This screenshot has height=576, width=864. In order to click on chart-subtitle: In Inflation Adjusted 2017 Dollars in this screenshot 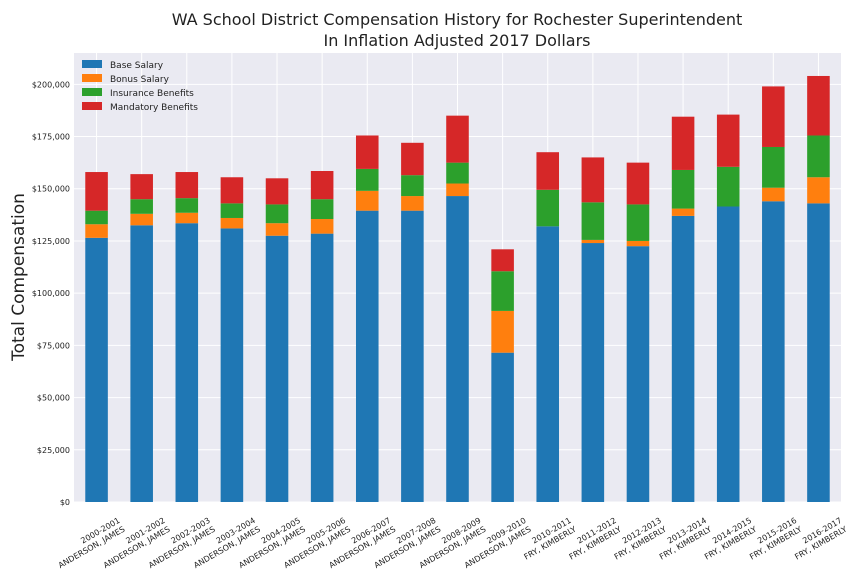, I will do `click(456, 40)`.